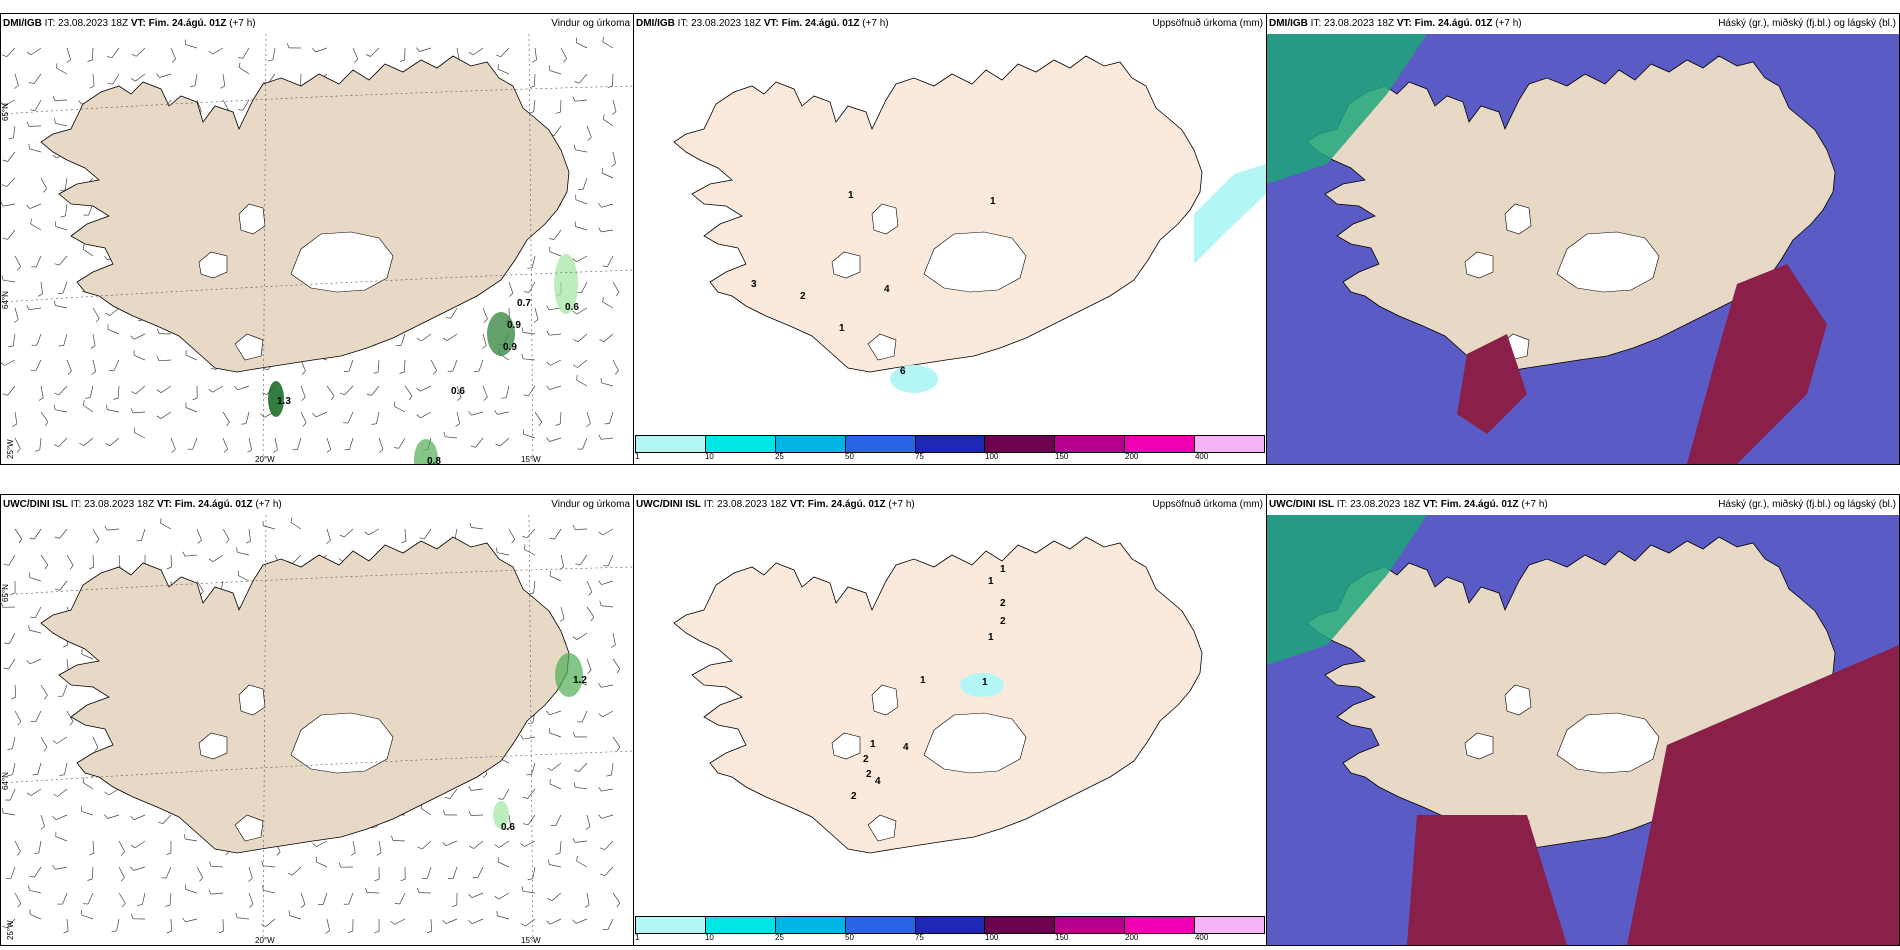 Image resolution: width=1900 pixels, height=950 pixels. I want to click on latitude-line, so click(317, 767).